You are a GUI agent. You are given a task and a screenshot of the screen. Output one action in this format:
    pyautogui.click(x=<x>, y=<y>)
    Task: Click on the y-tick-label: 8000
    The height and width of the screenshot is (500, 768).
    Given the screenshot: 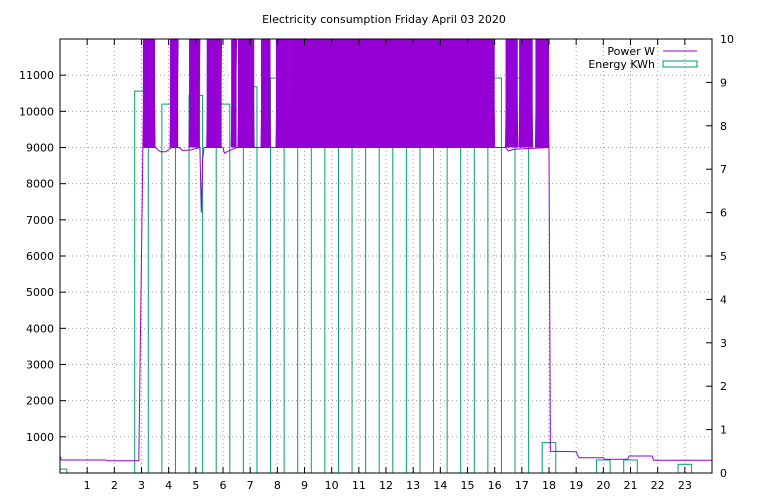 What is the action you would take?
    pyautogui.click(x=40, y=184)
    